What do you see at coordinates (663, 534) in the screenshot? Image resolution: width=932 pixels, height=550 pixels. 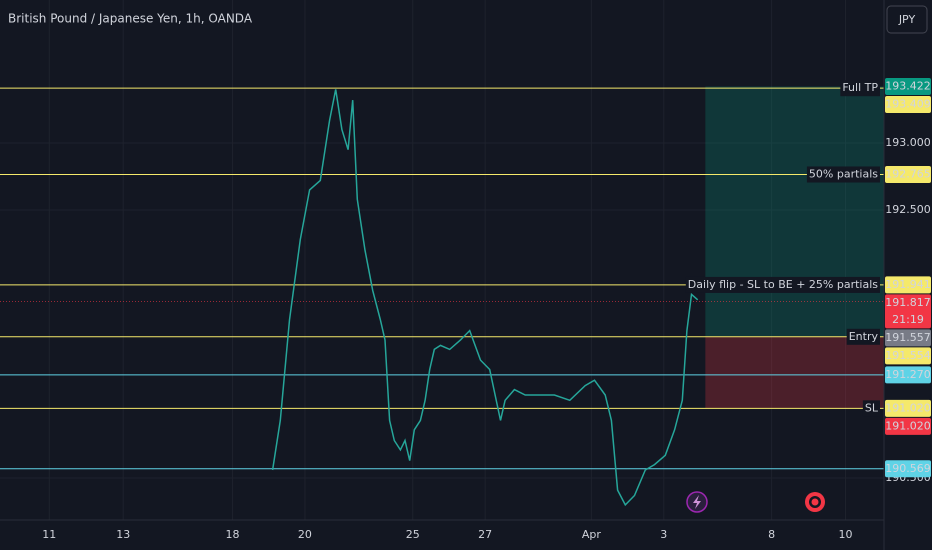 I see `x-tick-label: 3` at bounding box center [663, 534].